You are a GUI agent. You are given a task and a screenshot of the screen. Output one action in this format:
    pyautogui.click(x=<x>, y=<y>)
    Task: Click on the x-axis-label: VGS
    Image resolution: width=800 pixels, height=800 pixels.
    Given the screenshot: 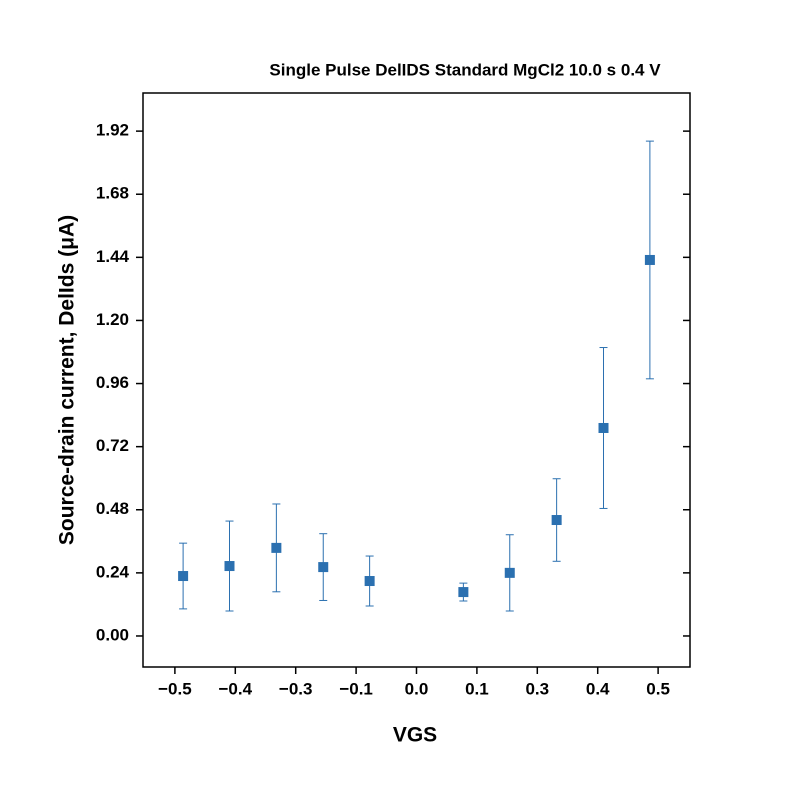 What is the action you would take?
    pyautogui.click(x=415, y=735)
    